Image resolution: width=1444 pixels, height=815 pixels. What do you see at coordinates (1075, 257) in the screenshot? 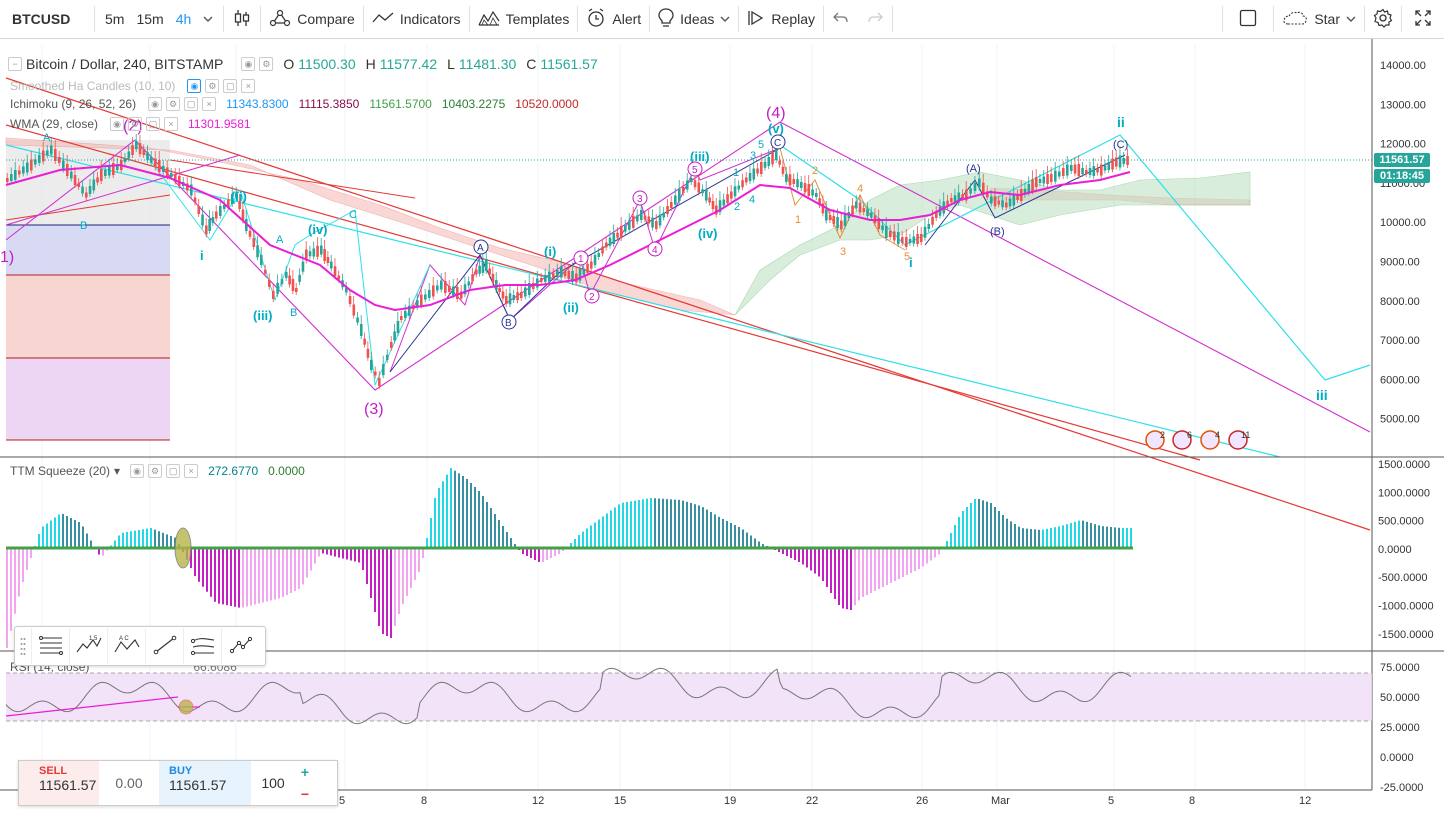
I see `elliott-wave-projection` at bounding box center [1075, 257].